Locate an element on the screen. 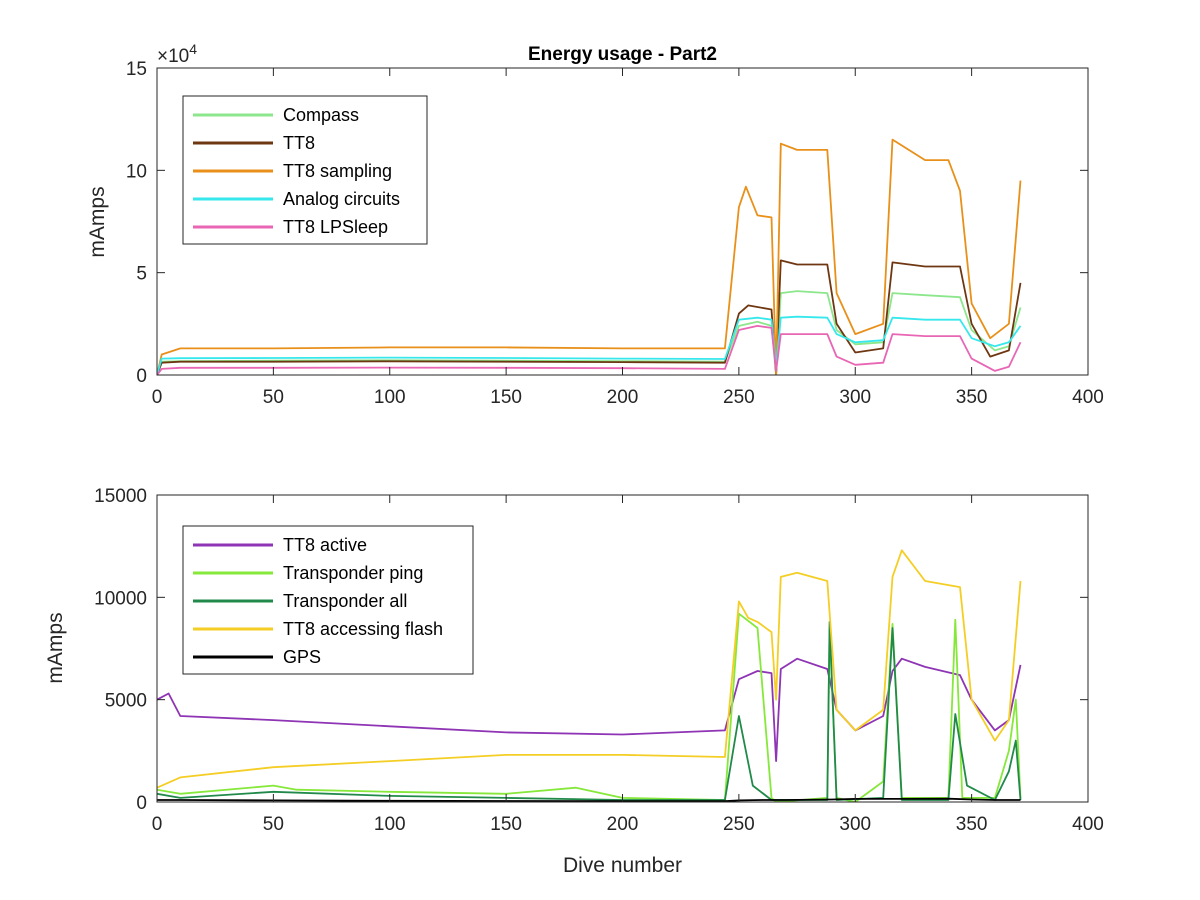  legend-label: TT8 accessing flash is located at coordinates (363, 629).